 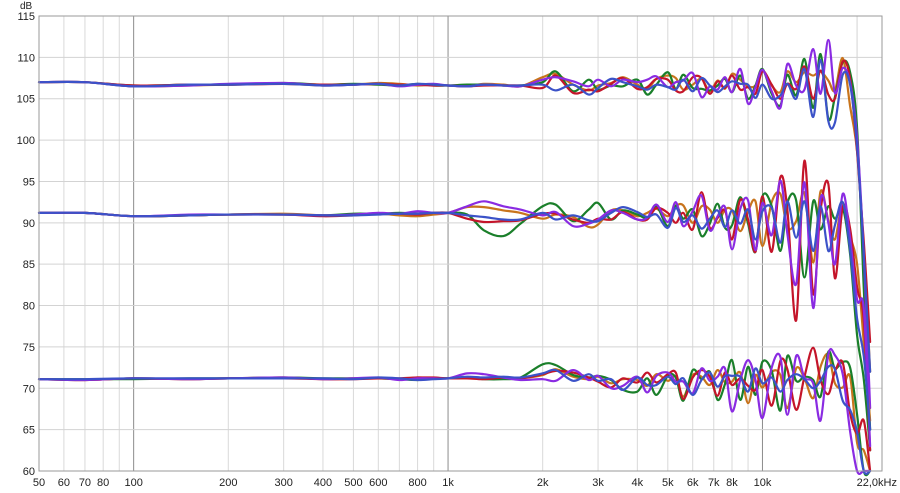 What do you see at coordinates (26, 58) in the screenshot?
I see `y-tick-label-110: 110` at bounding box center [26, 58].